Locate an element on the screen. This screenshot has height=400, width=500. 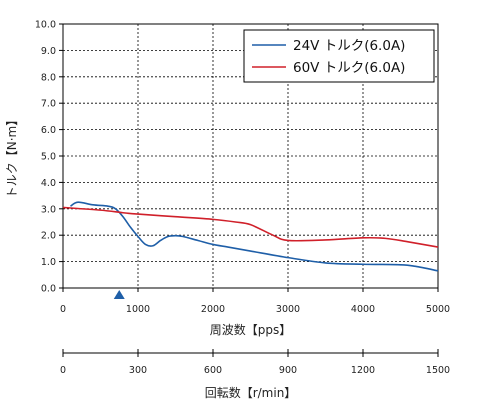
x-axis-label: 周波数【pps】 is located at coordinates (251, 329).